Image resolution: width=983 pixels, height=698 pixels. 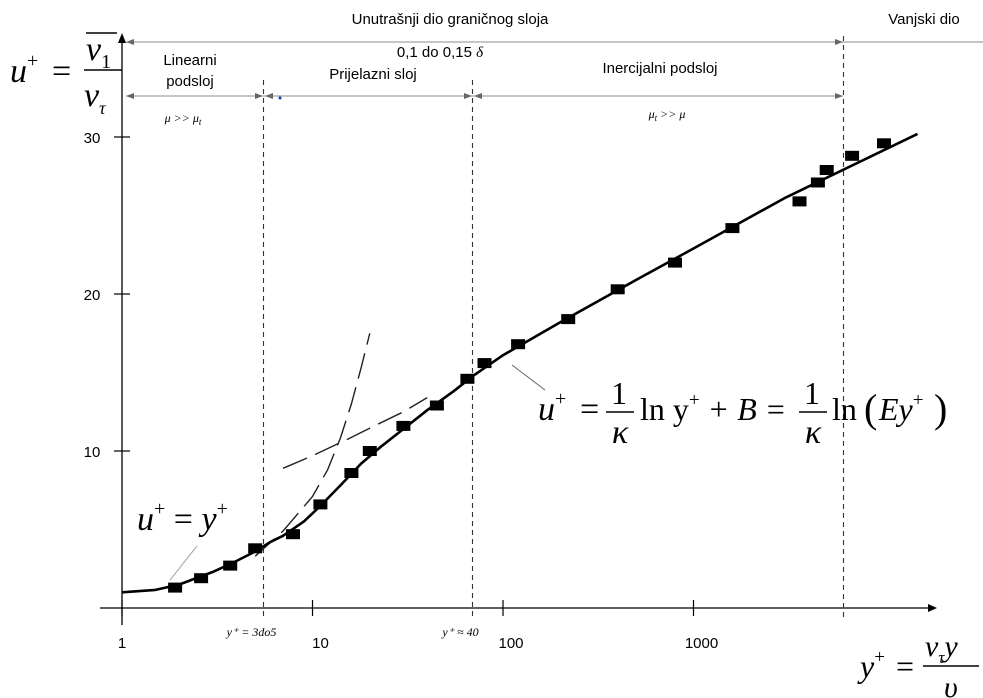 I want to click on svg-text: ln, so click(x=844, y=409).